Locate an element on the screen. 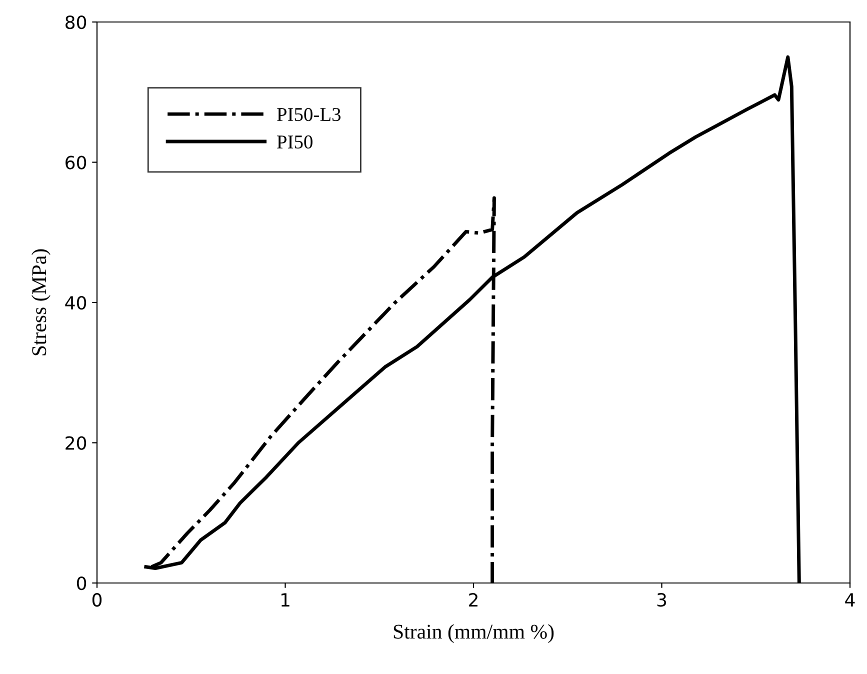 This screenshot has width=867, height=674. x-tick-label: 2 is located at coordinates (473, 599).